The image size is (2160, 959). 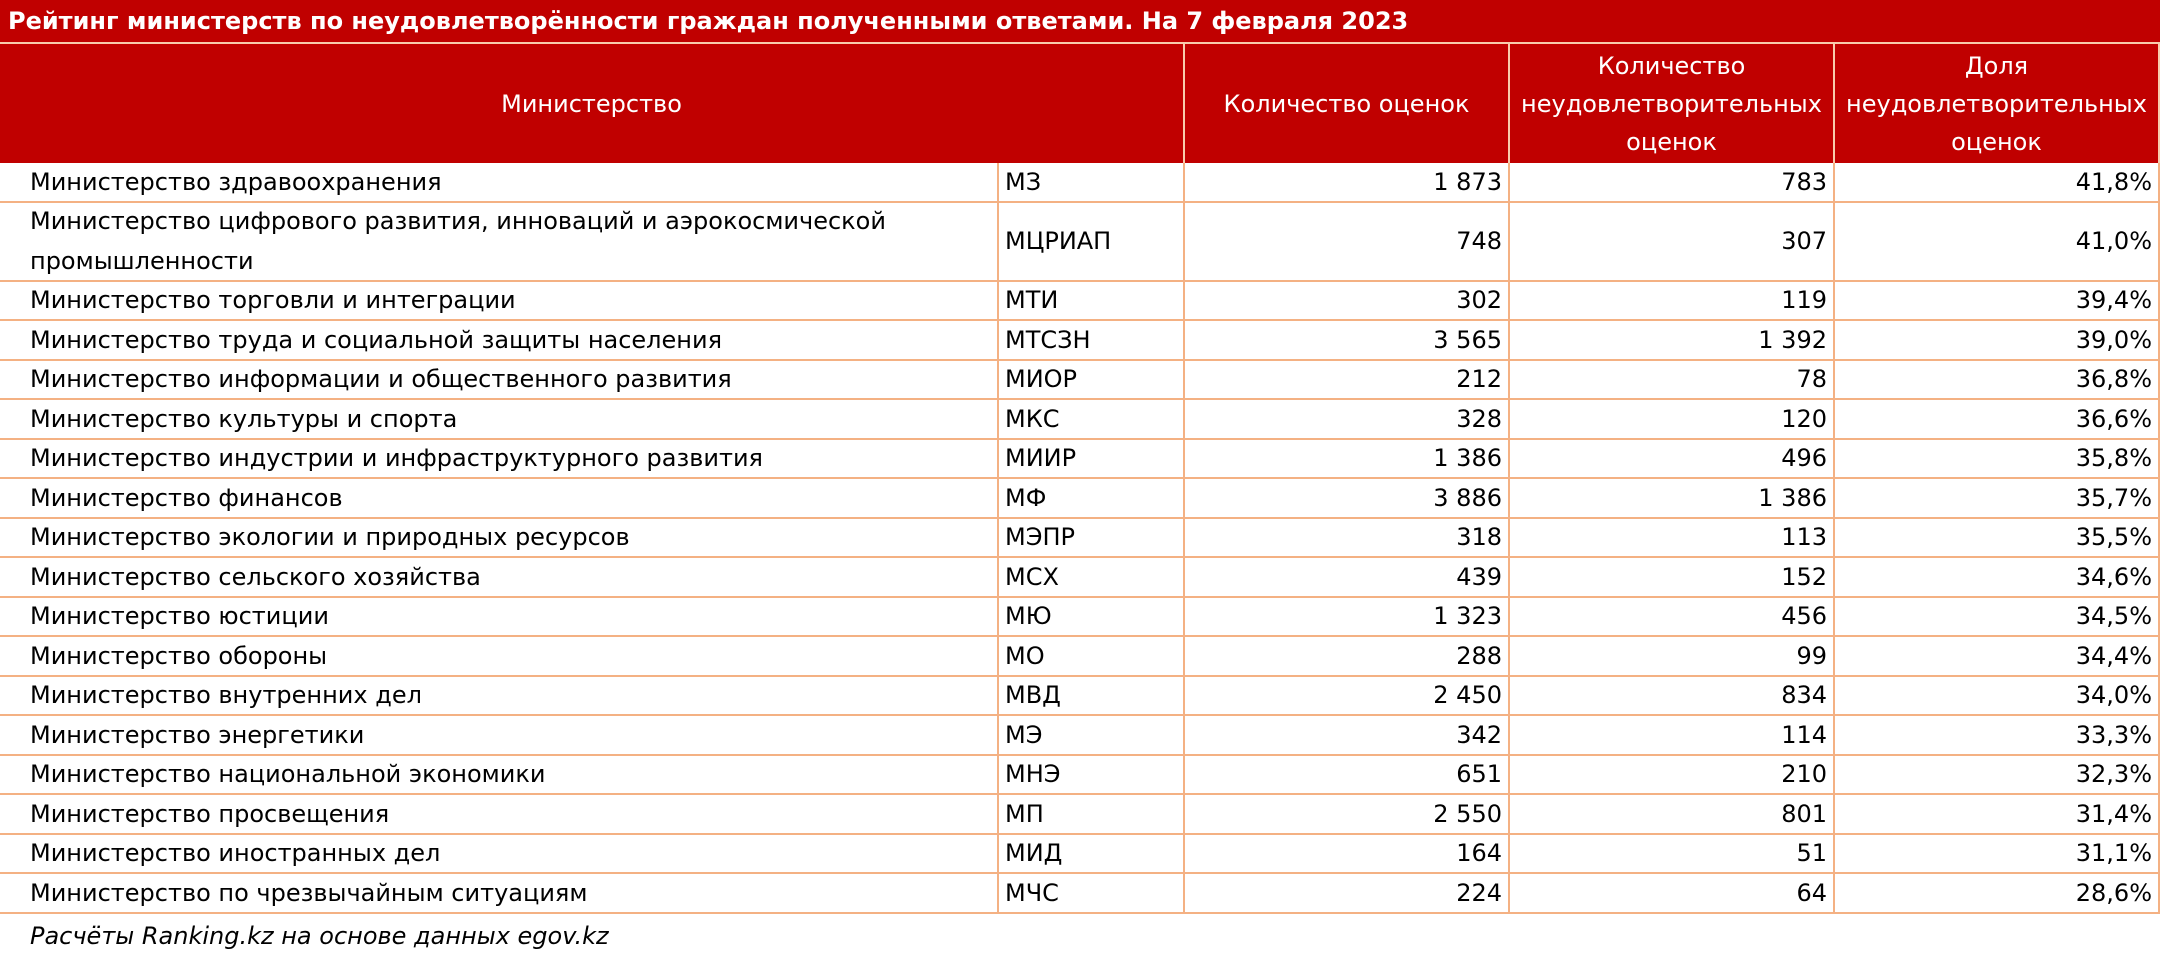 I want to click on unsatisfactory-count: 152, so click(x=1672, y=578).